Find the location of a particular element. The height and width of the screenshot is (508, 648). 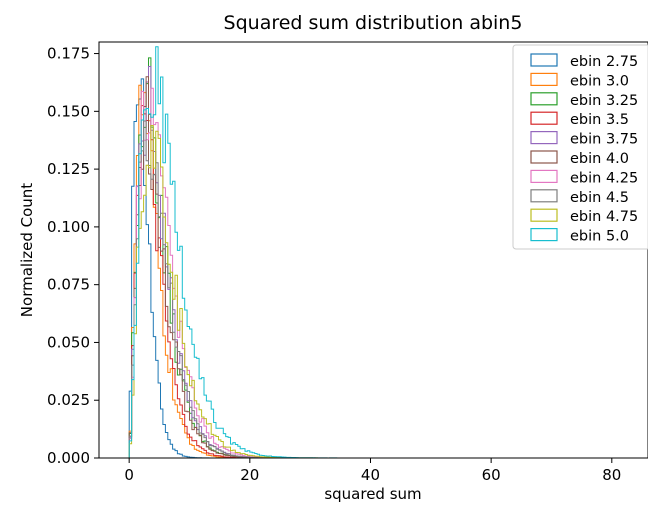

x-axis-label: squared sum is located at coordinates (372, 494).